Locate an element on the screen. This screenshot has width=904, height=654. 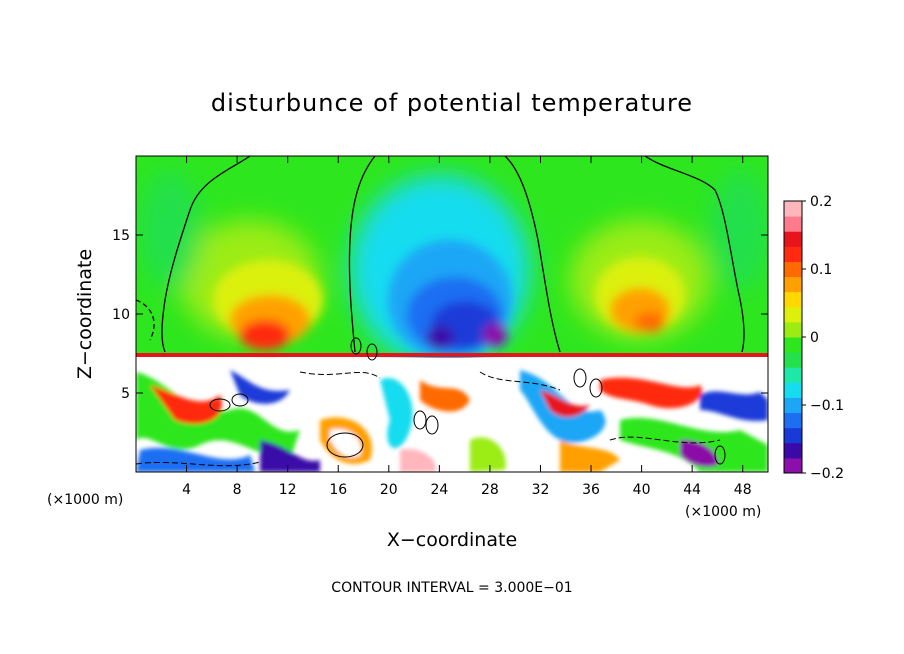
y-axis-label: Z−coordinate is located at coordinates (85, 314).